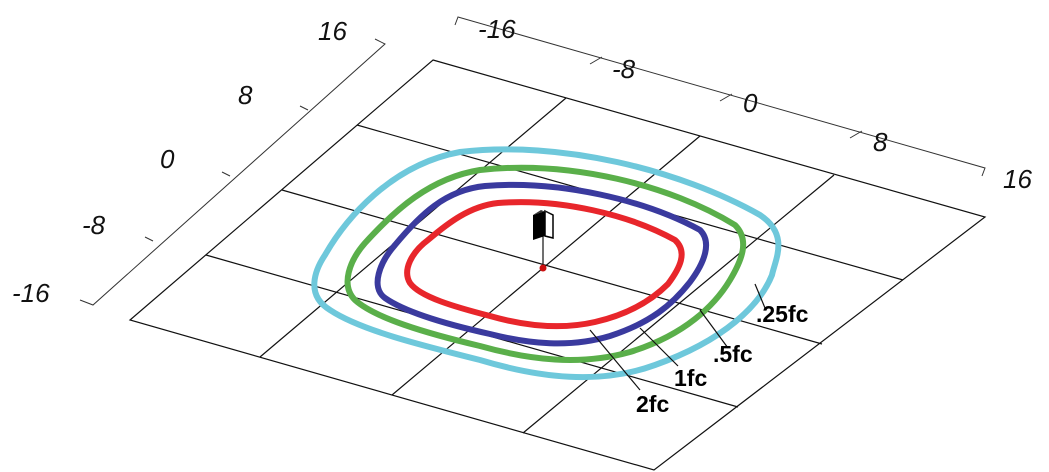 This screenshot has height=472, width=1049. What do you see at coordinates (714, 329) in the screenshot?
I see `leader-05fc` at bounding box center [714, 329].